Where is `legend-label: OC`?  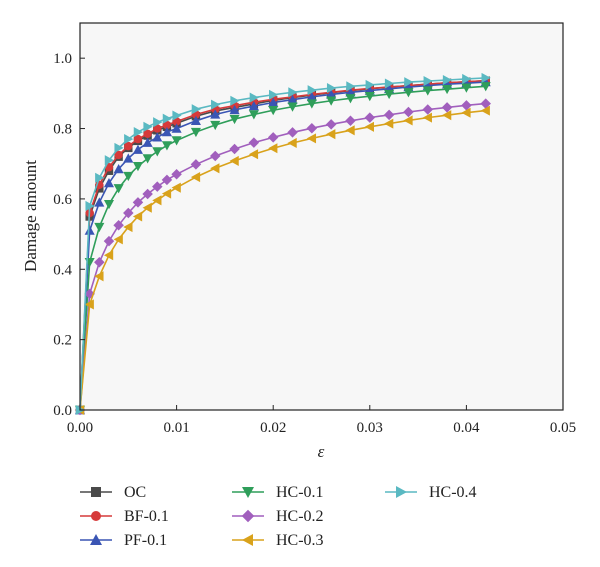 legend-label: OC is located at coordinates (135, 492).